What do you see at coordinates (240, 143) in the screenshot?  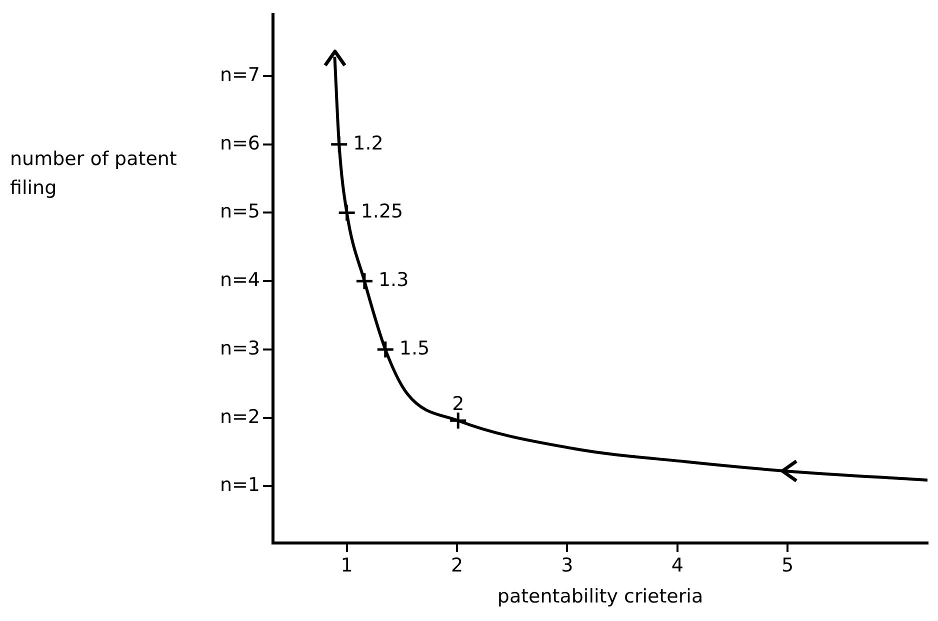 I see `y-tick-label: n=6` at bounding box center [240, 143].